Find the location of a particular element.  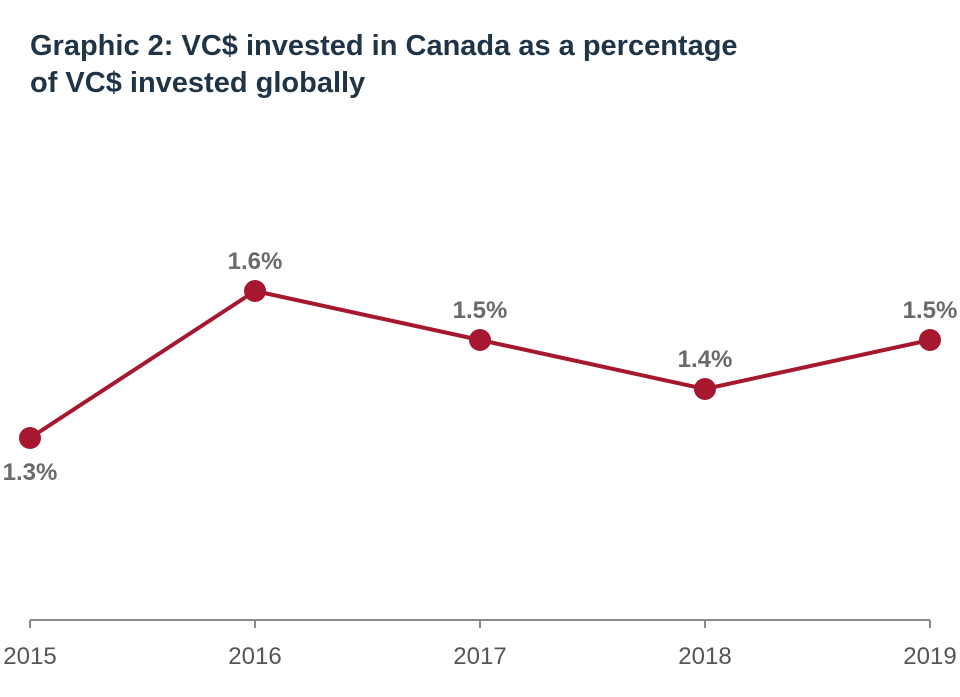

x-tick-label: 2019 is located at coordinates (929, 656).